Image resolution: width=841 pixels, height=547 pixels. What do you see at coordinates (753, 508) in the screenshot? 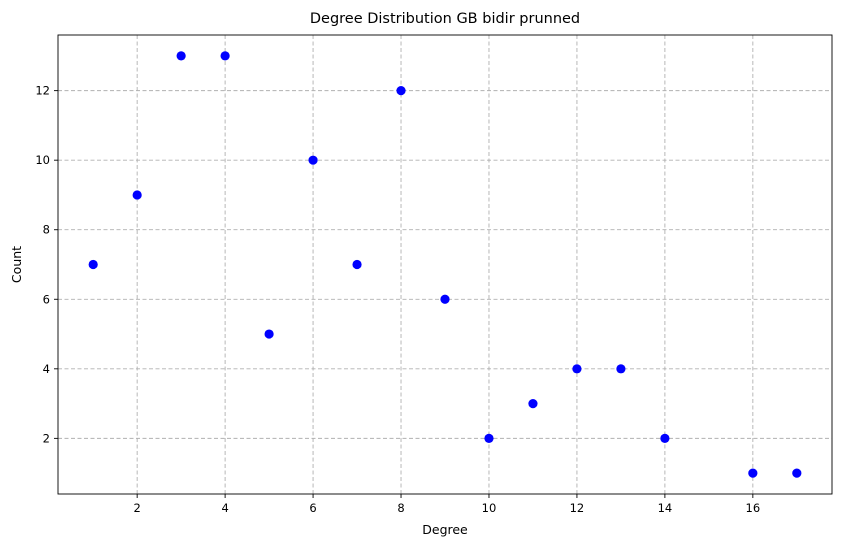
I see `x-tick-label: 16` at bounding box center [753, 508].